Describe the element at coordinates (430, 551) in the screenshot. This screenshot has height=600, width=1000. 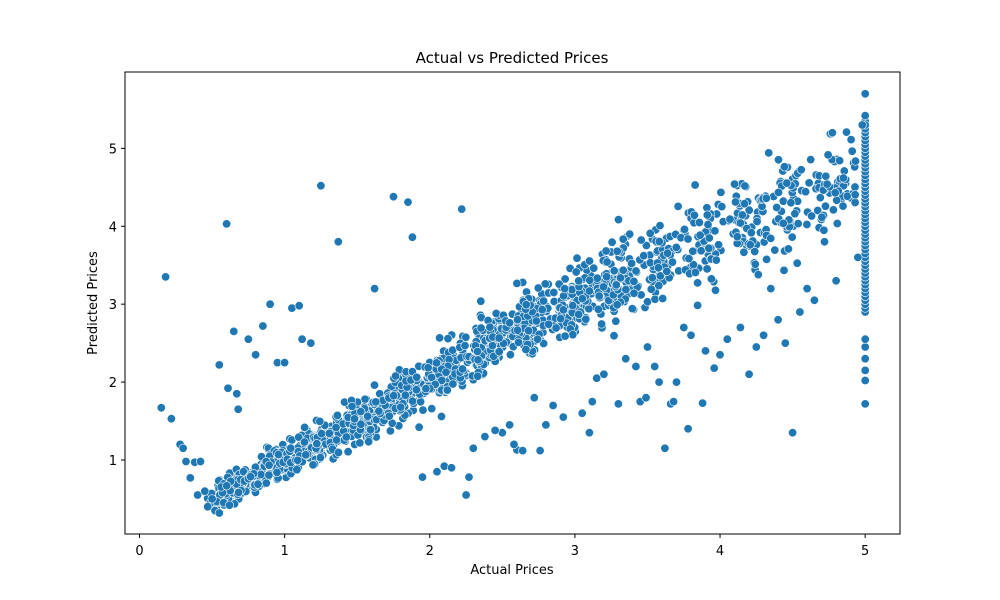
I see `x-tick-label: 2` at that location.